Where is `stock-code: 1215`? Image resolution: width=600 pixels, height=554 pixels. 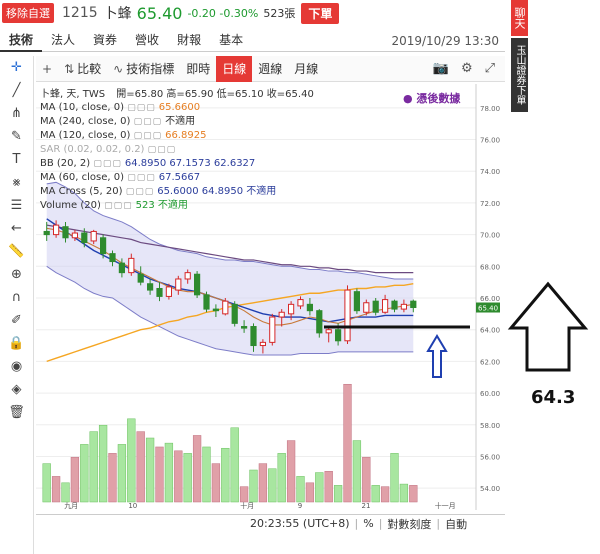
stock-code: 1215 is located at coordinates (80, 13).